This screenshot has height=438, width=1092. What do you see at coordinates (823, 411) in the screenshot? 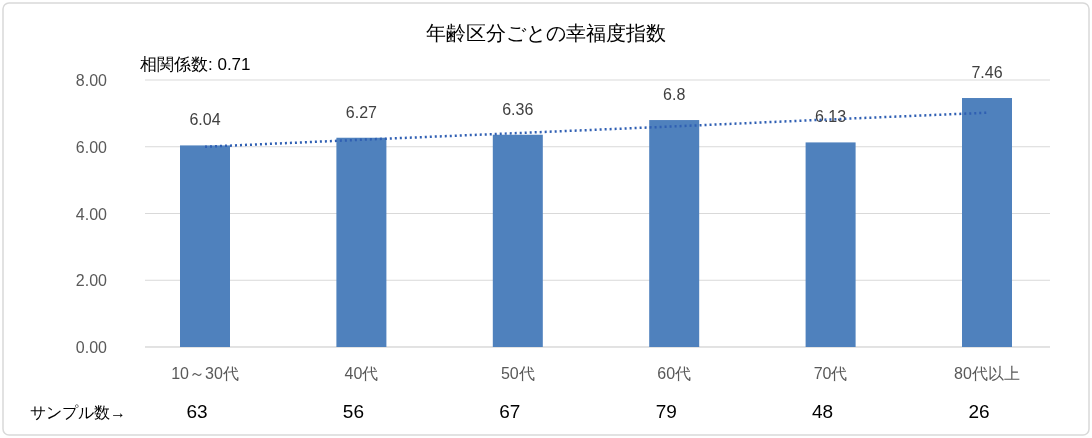
I see `text: 48` at bounding box center [823, 411].